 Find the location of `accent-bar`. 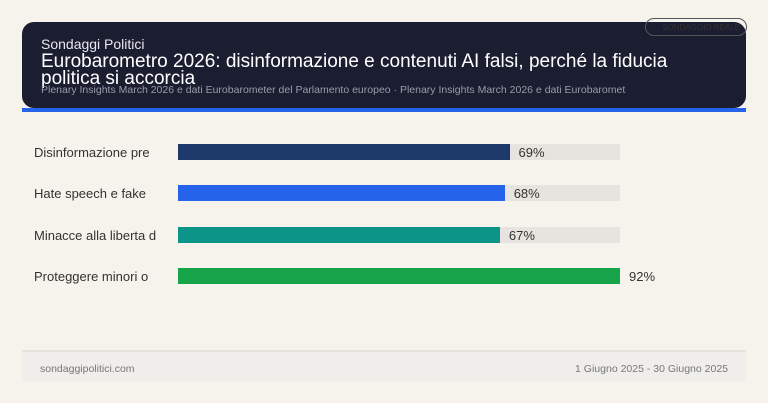

accent-bar is located at coordinates (384, 110).